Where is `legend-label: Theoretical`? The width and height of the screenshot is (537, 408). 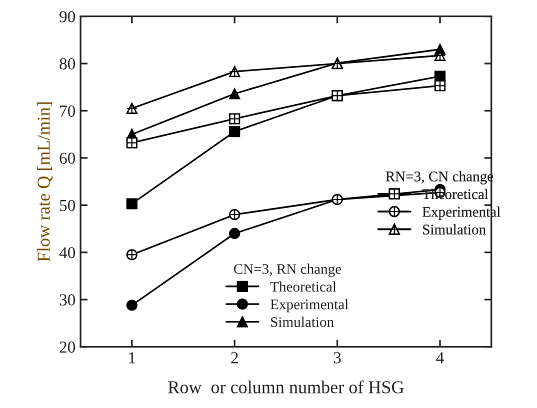
legend-label: Theoretical is located at coordinates (303, 286).